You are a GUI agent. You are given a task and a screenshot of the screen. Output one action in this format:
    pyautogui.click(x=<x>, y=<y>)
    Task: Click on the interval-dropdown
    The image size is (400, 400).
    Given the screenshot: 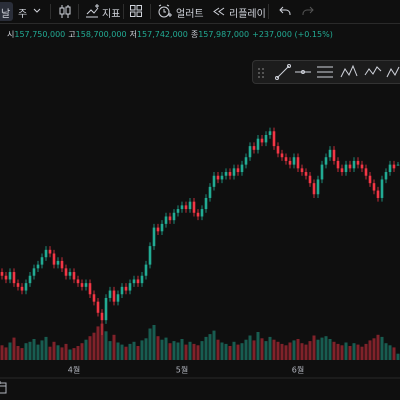 What is the action you would take?
    pyautogui.click(x=37, y=11)
    